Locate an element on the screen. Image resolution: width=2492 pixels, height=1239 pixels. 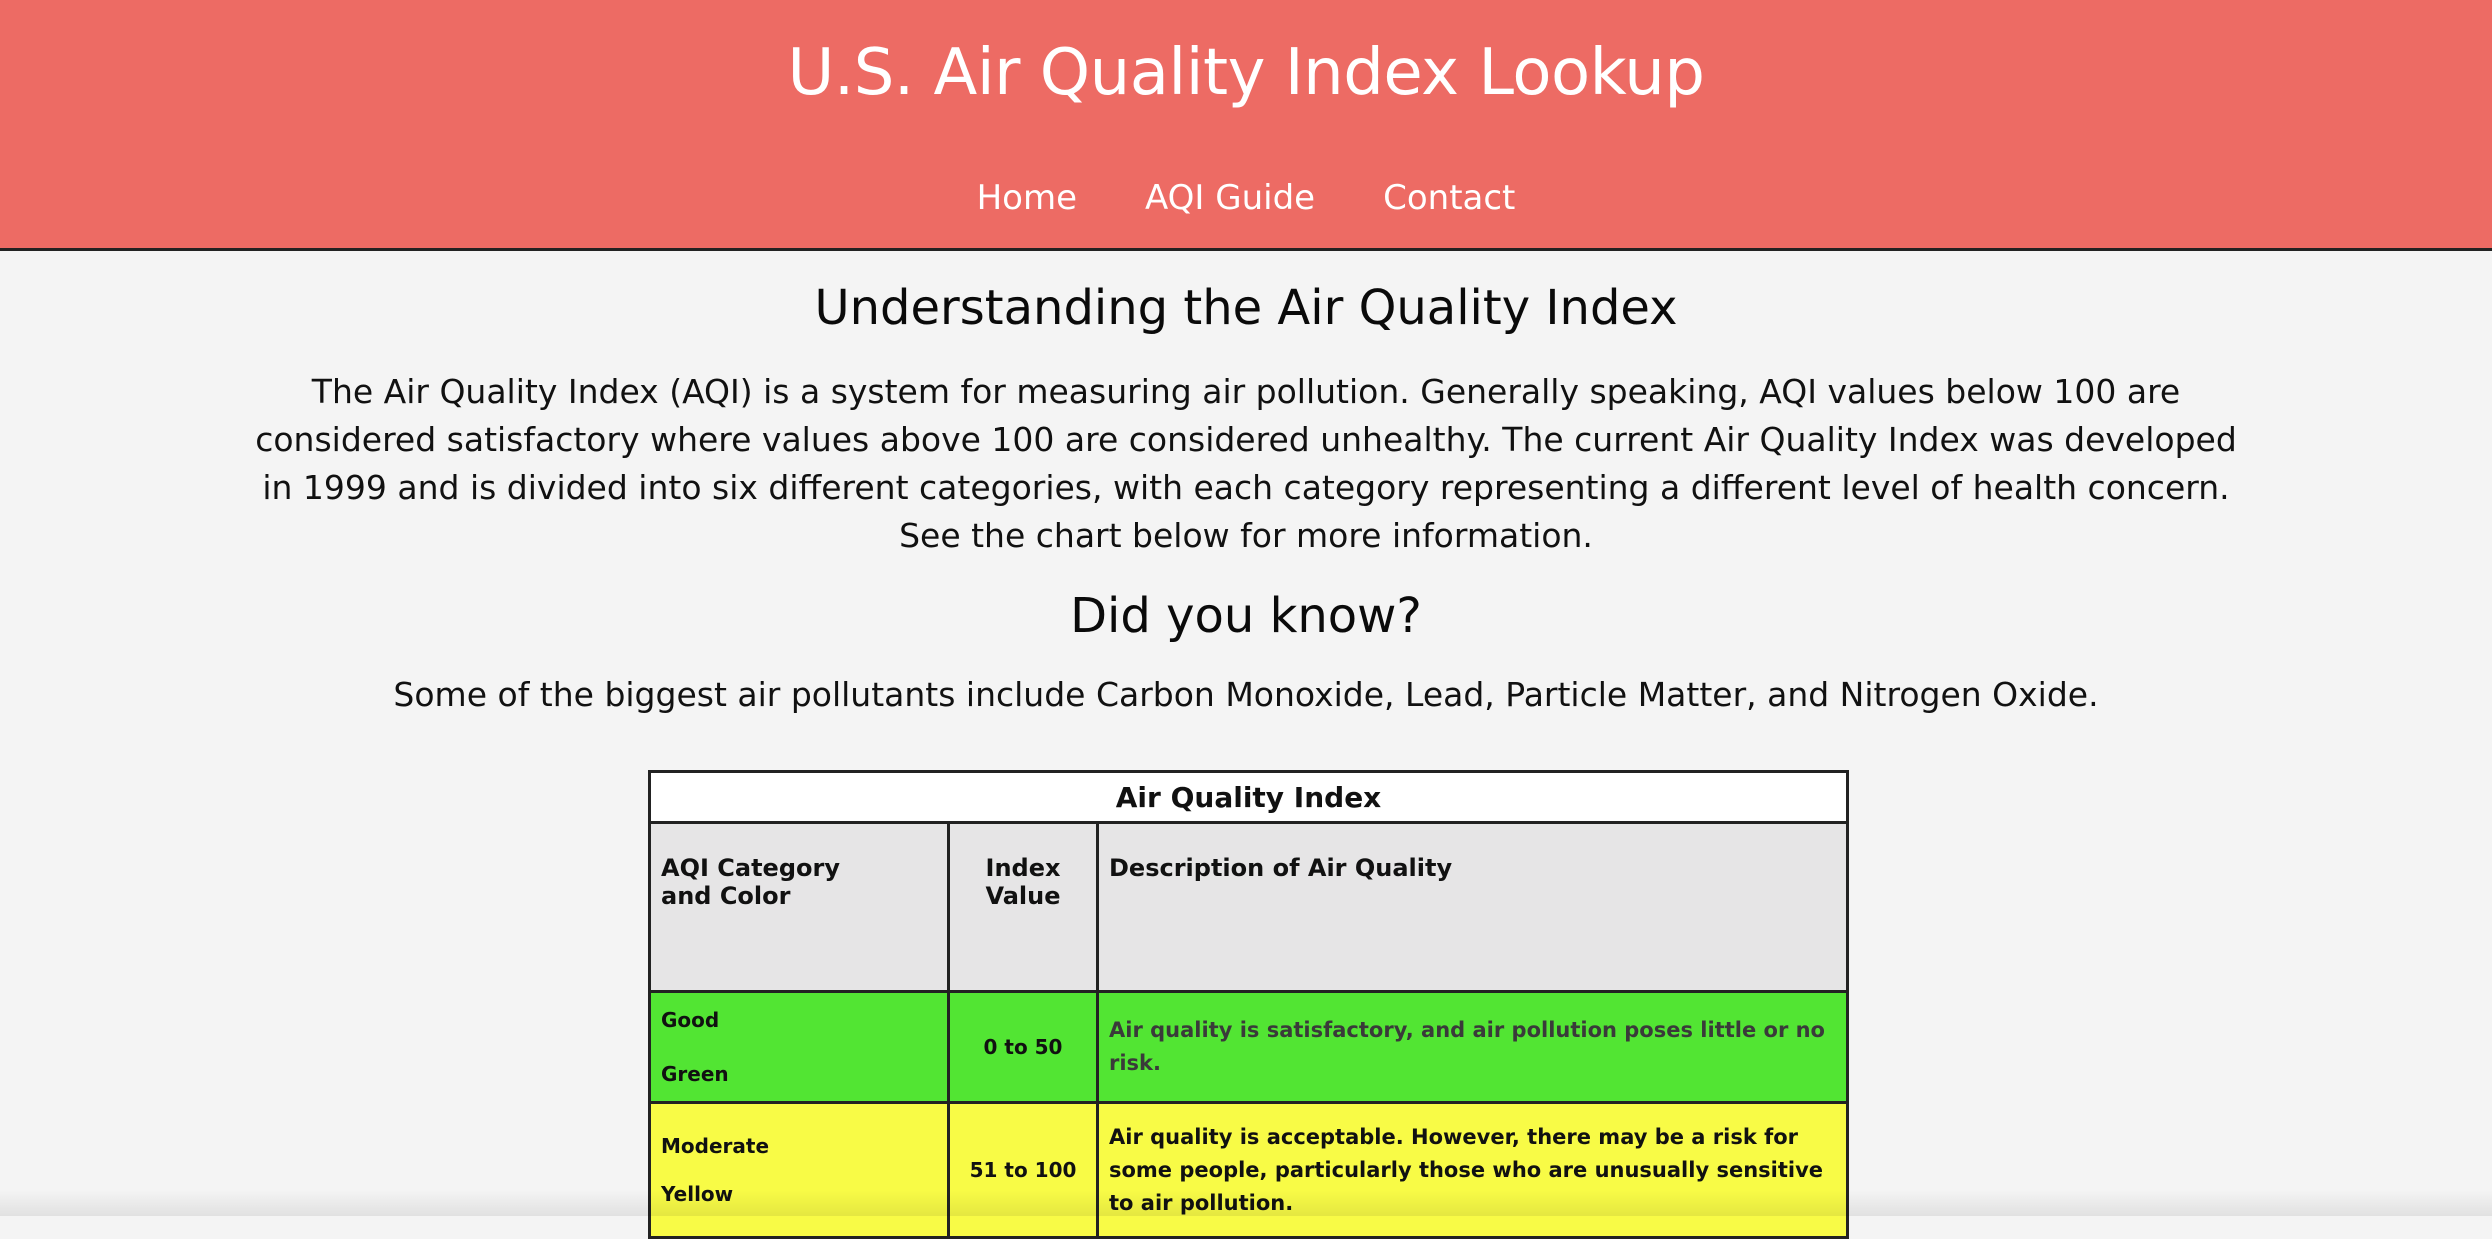
category-cell: Good Green is located at coordinates (799, 1047).